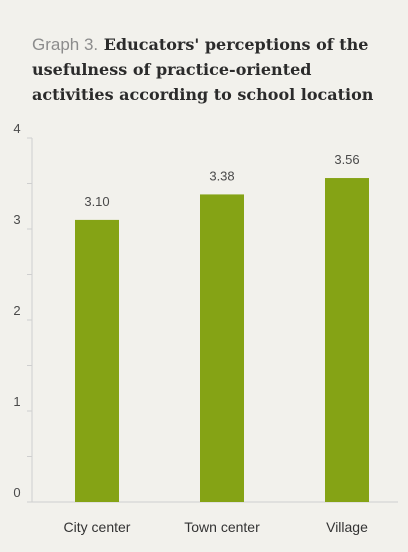 Image resolution: width=408 pixels, height=552 pixels. What do you see at coordinates (65, 44) in the screenshot?
I see `graph-number: Graph 3.` at bounding box center [65, 44].